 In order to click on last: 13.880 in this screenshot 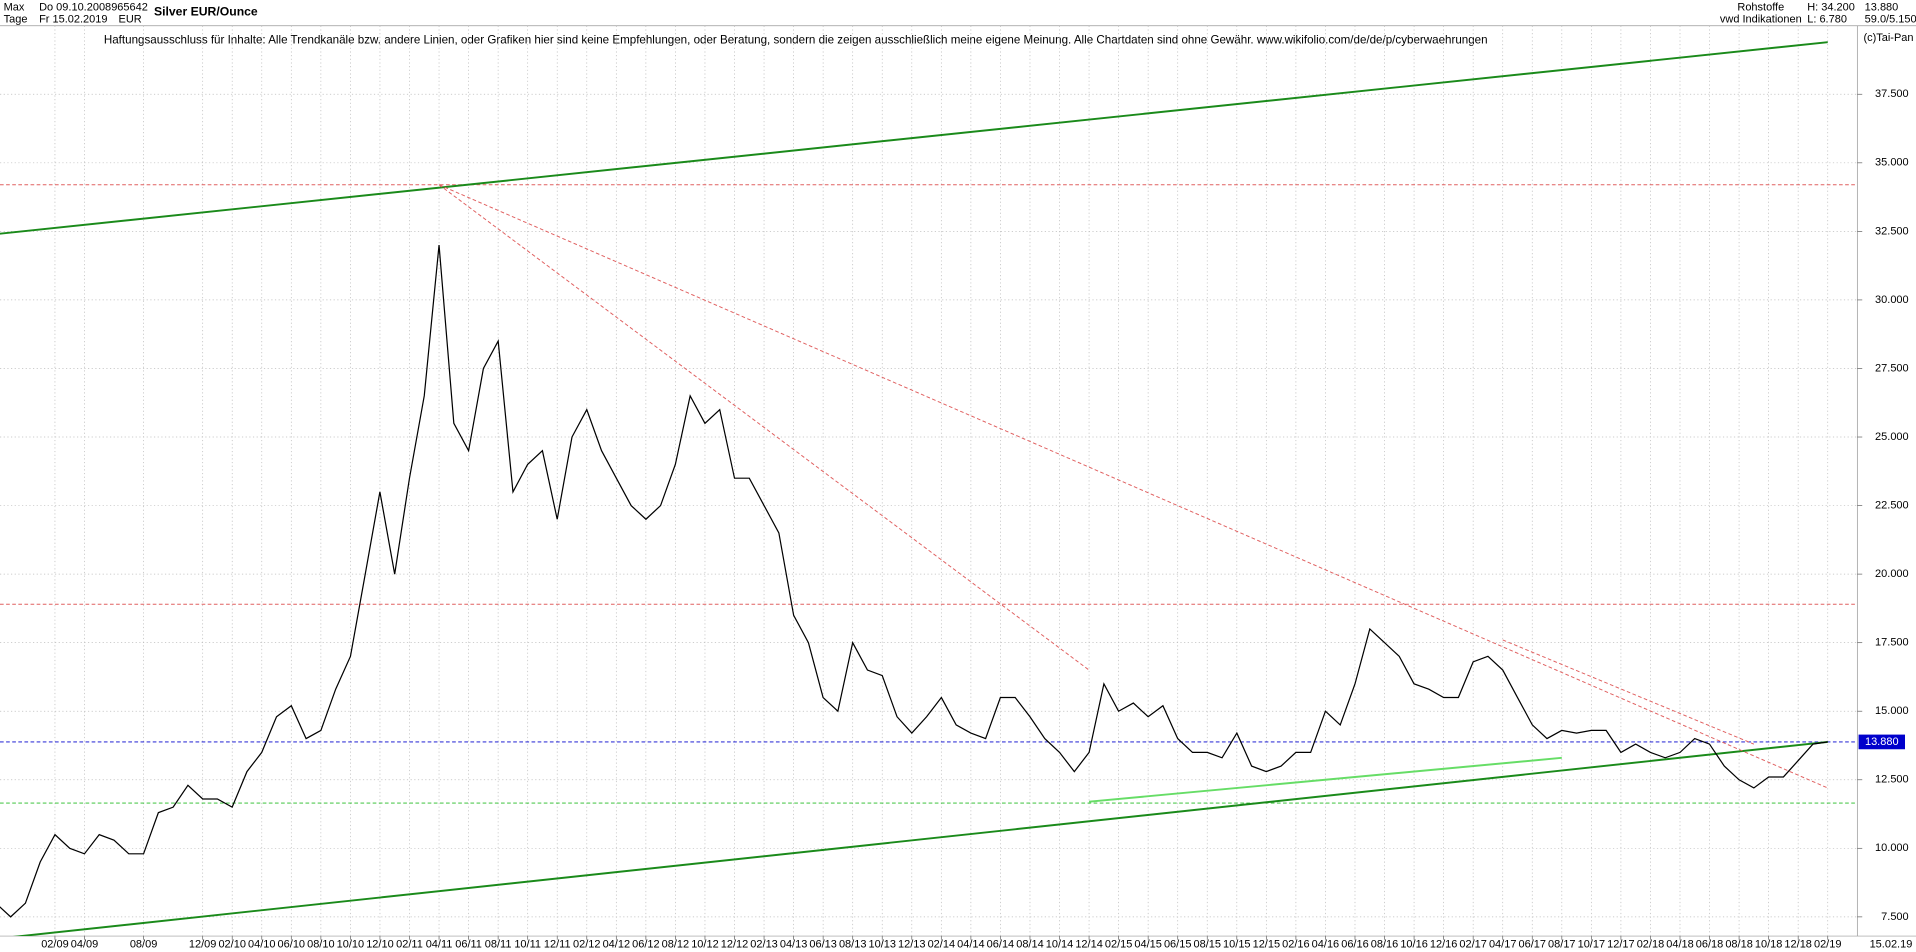, I will do `click(1882, 7)`.